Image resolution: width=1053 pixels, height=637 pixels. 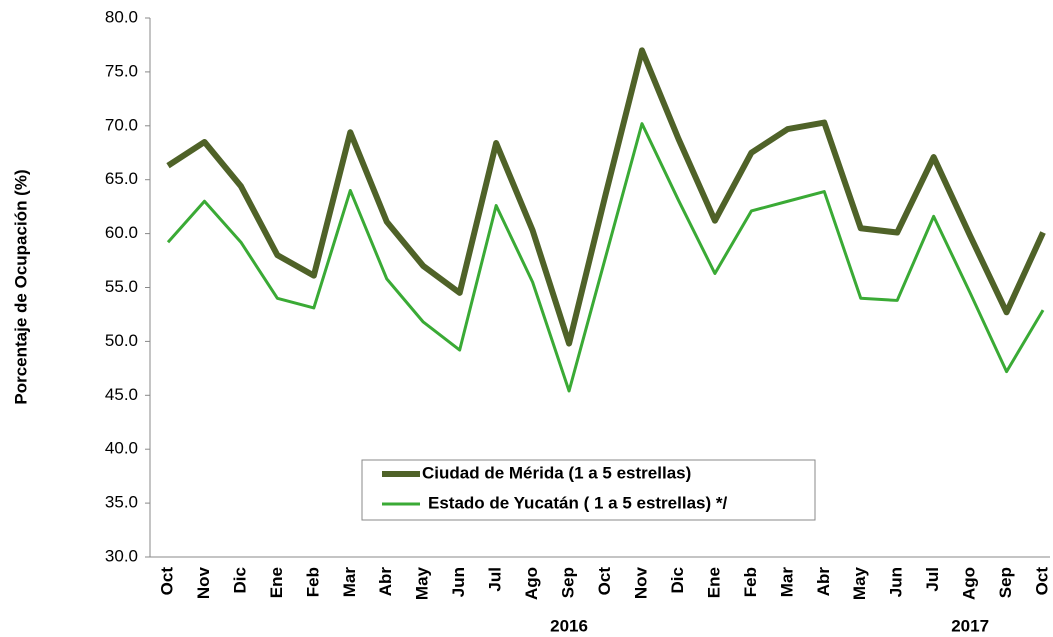 What do you see at coordinates (121, 232) in the screenshot?
I see `y-tick-label: 60.0` at bounding box center [121, 232].